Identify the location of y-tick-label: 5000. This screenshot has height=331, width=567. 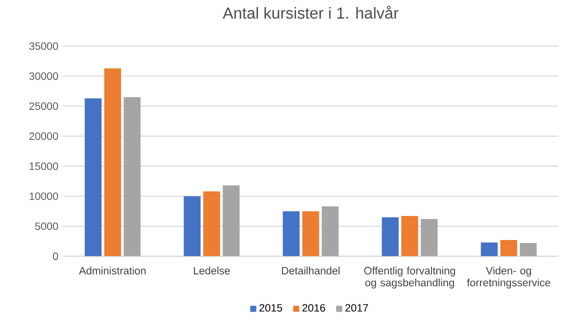
(46, 226).